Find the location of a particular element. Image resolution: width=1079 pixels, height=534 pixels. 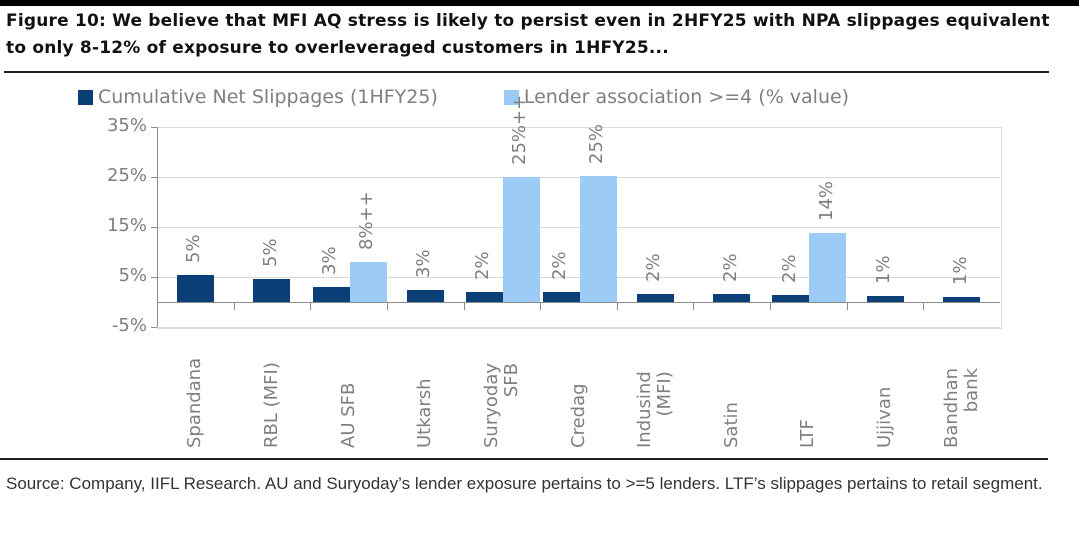

y-tick-label: -5% is located at coordinates (129, 325).